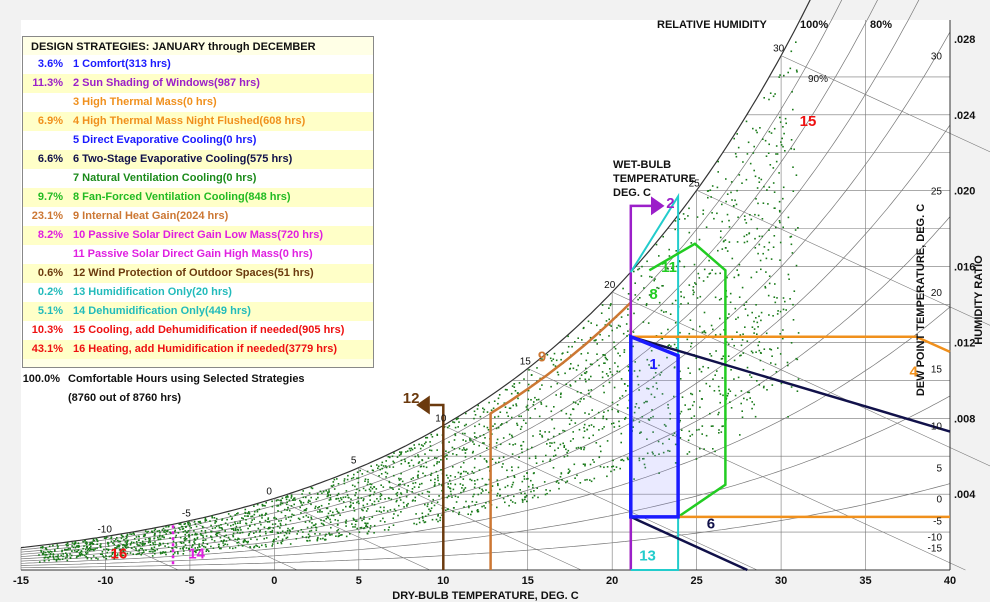 The image size is (990, 602). What do you see at coordinates (269, 491) in the screenshot?
I see `wetbulb-tick-label: 0` at bounding box center [269, 491].